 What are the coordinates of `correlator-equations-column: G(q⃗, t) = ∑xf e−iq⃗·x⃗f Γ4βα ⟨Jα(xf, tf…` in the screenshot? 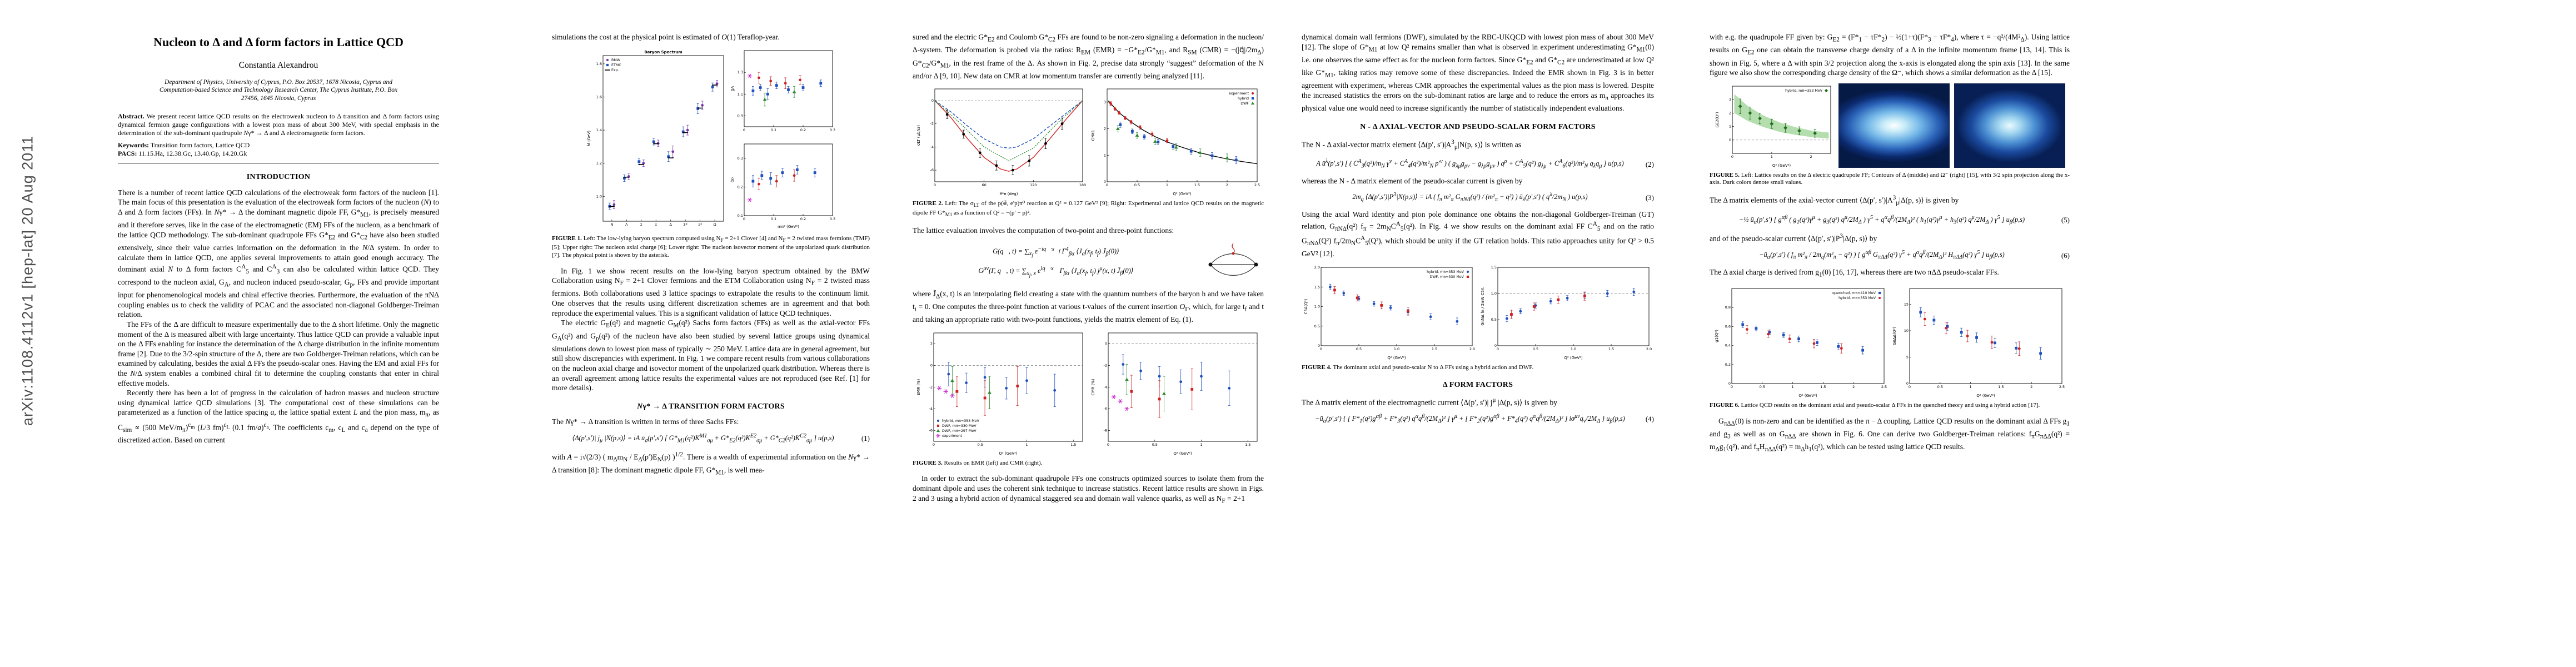 It's located at (1056, 262).